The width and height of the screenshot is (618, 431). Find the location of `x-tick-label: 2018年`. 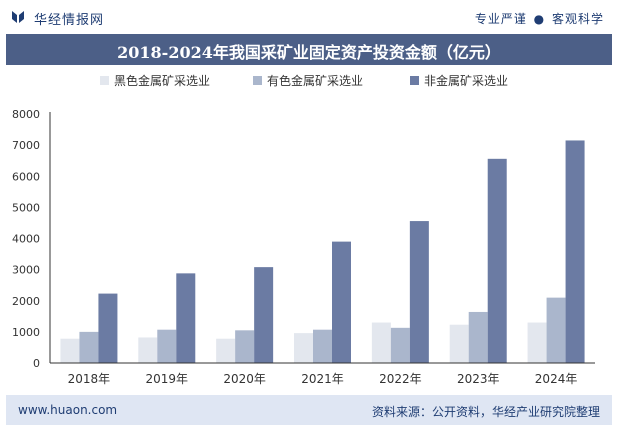

x-tick-label: 2018年 is located at coordinates (89, 379).